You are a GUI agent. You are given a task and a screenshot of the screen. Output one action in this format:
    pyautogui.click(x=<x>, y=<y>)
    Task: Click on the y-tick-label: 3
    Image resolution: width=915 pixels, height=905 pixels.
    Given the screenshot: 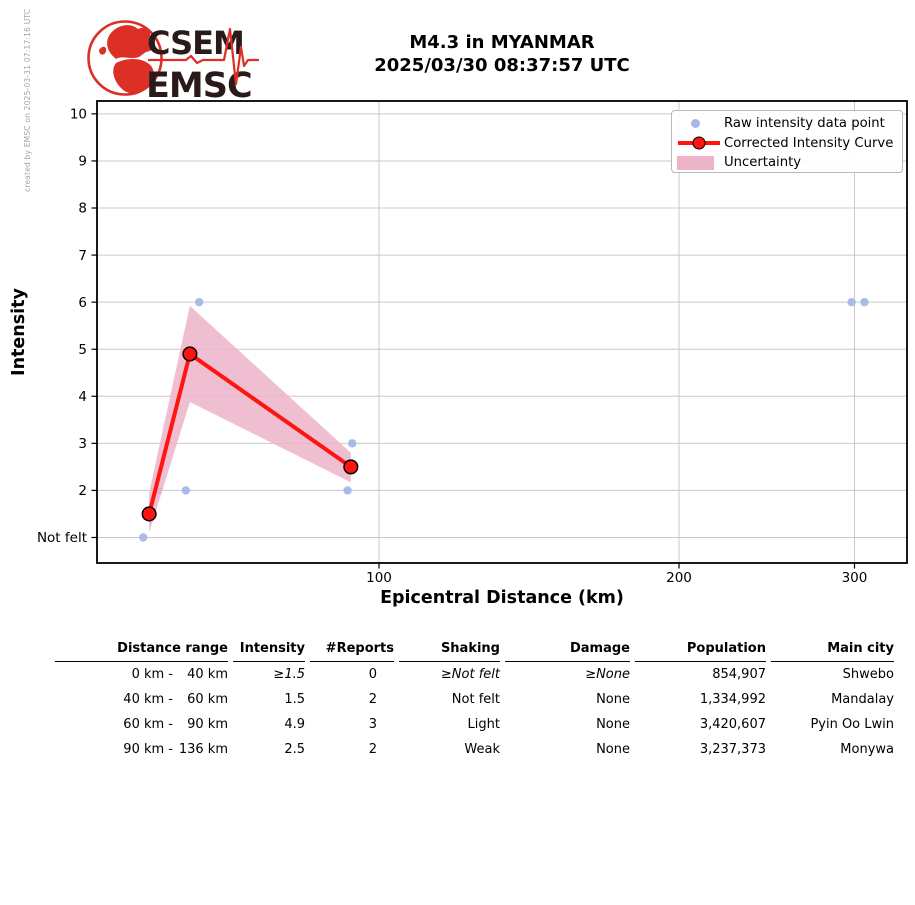 What is the action you would take?
    pyautogui.click(x=82, y=444)
    